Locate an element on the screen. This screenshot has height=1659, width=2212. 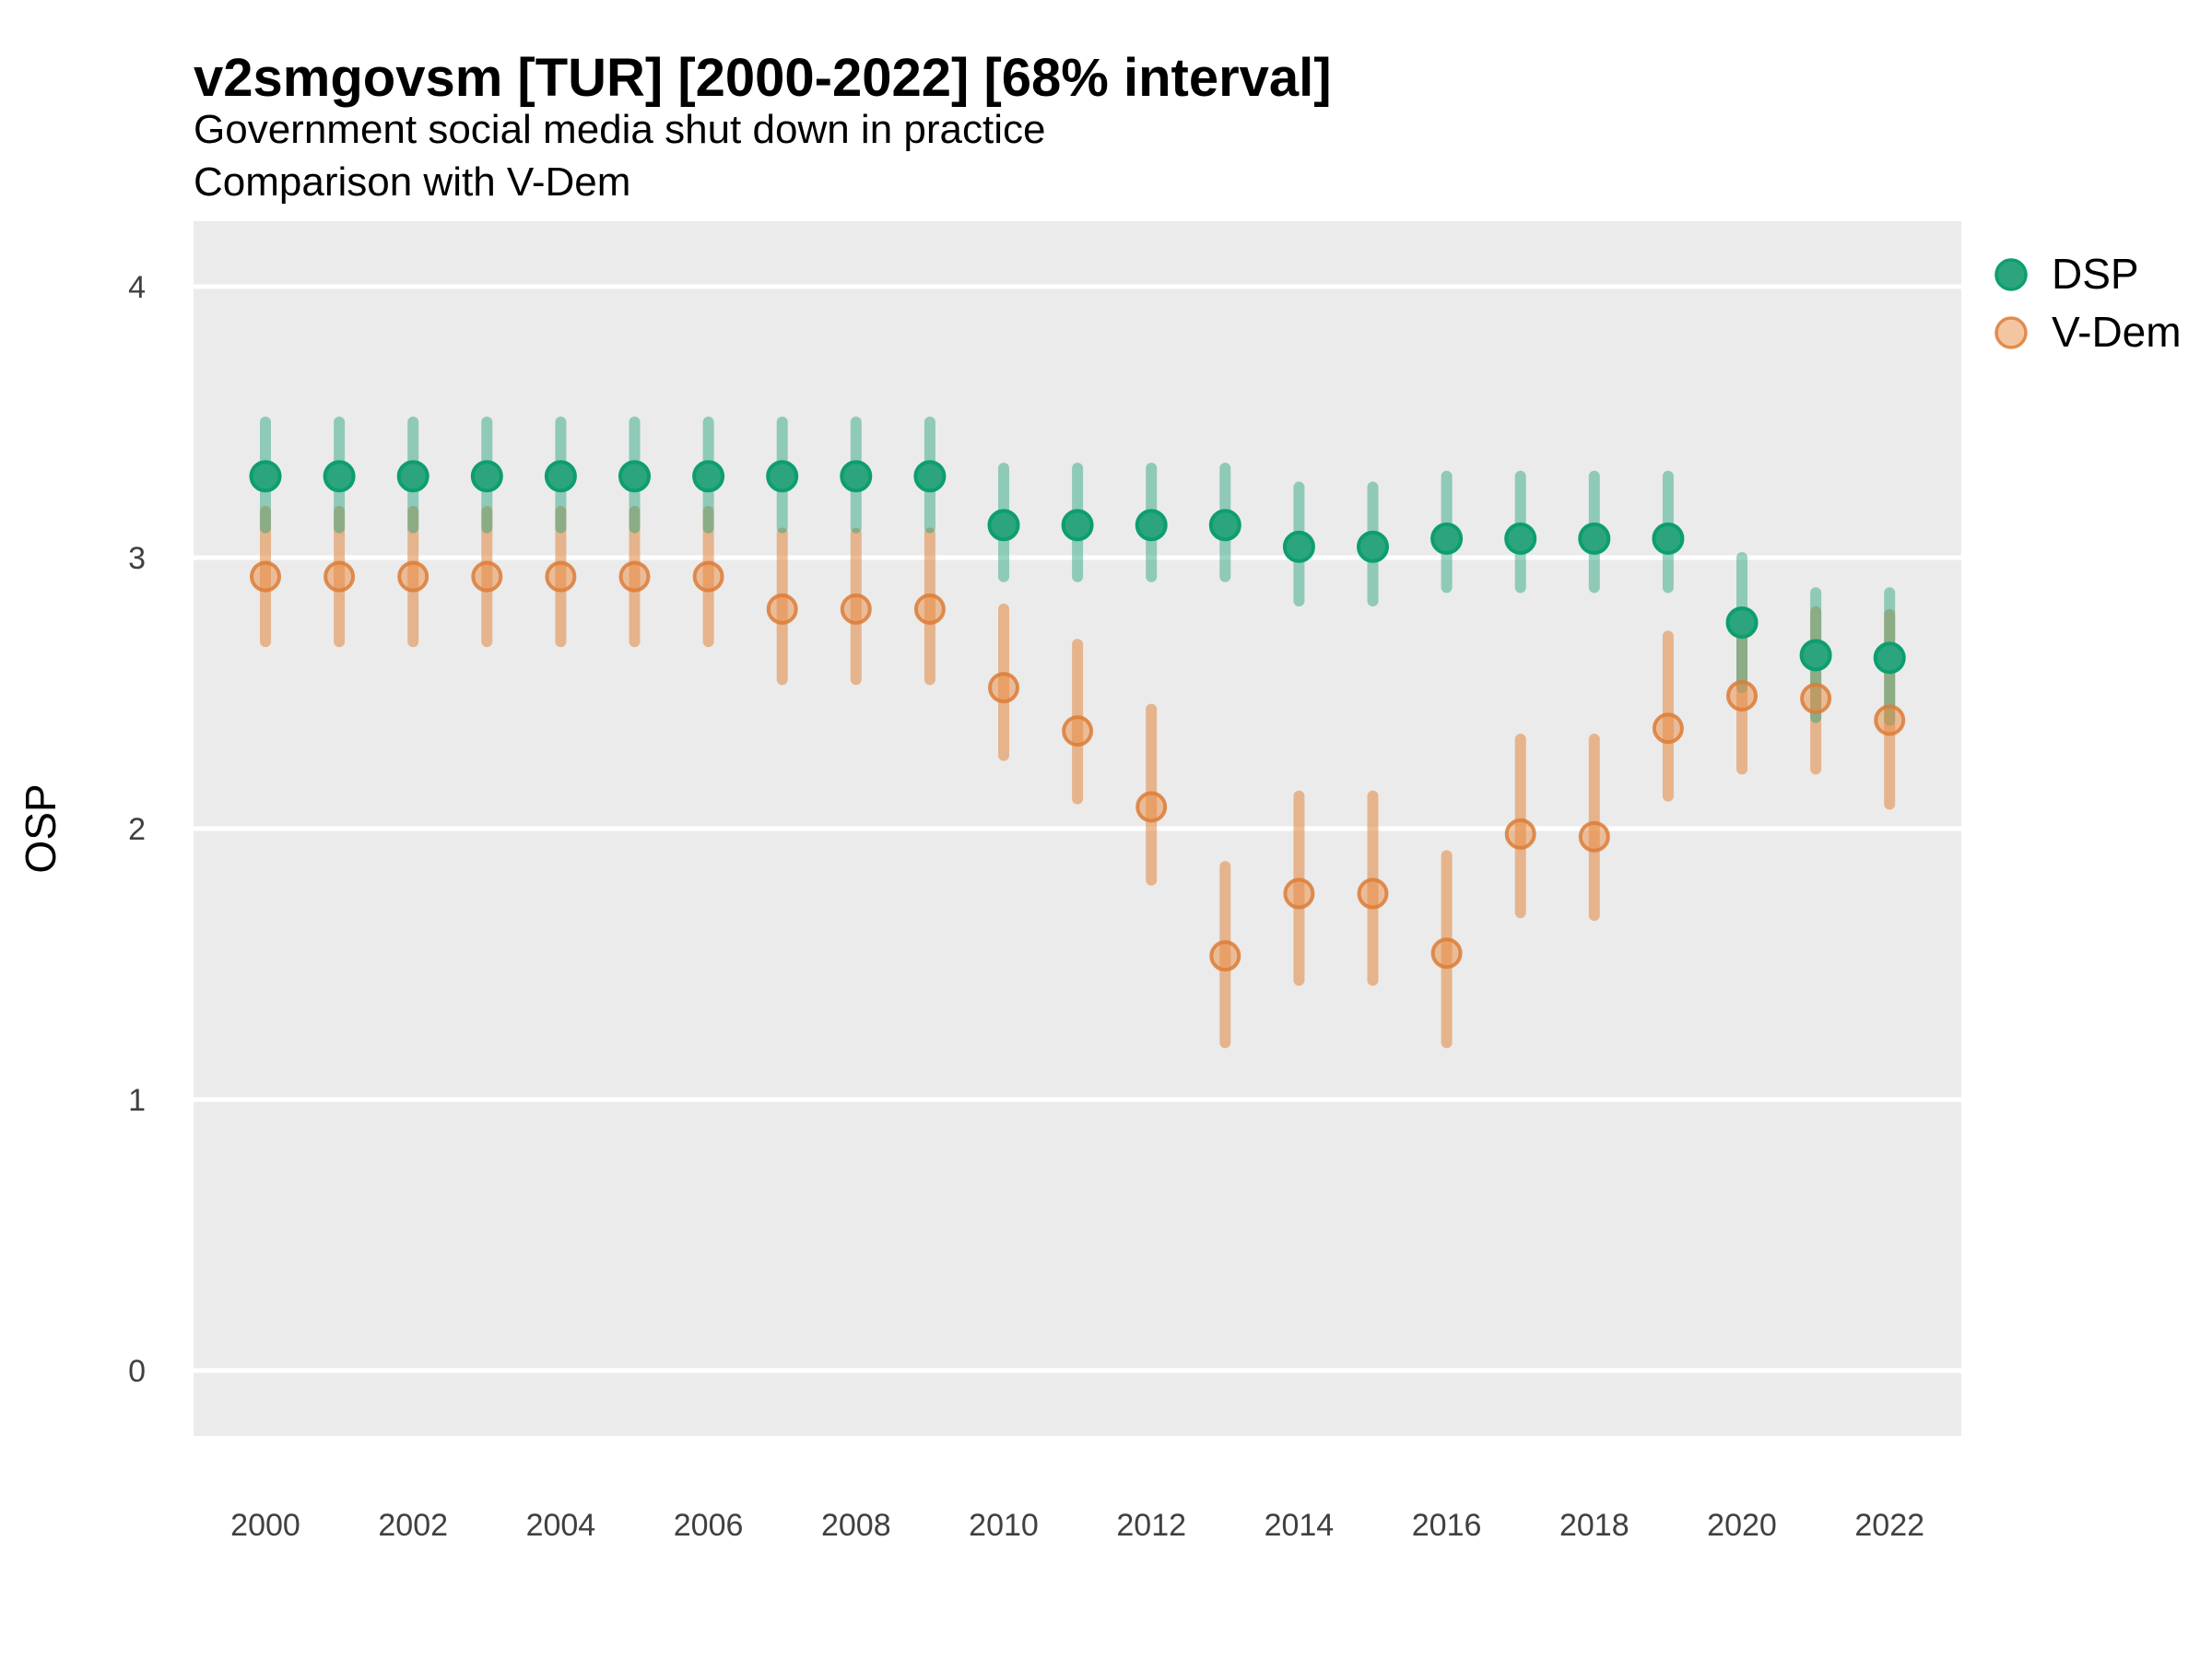
dsp-point-2017 is located at coordinates (1520, 538).